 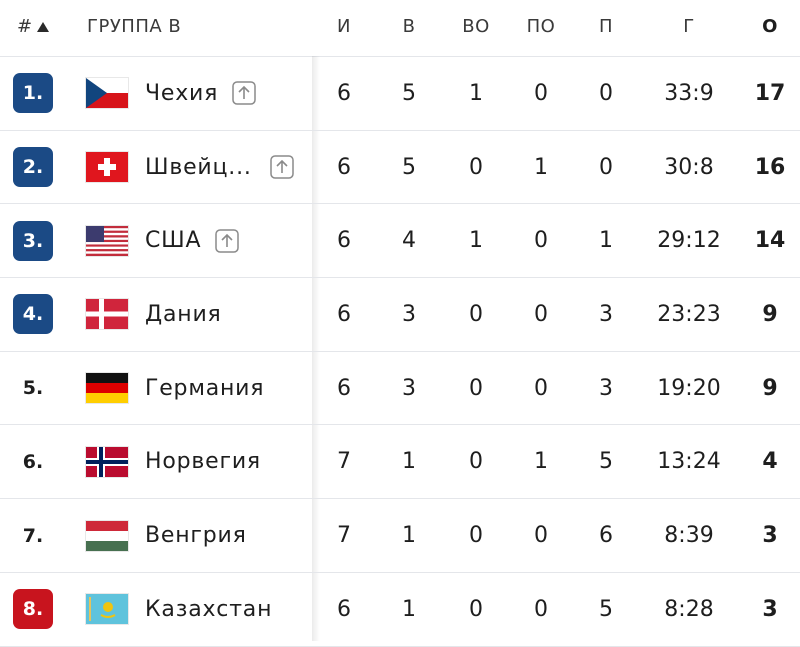 What do you see at coordinates (400, 94) in the screenshot?
I see `table-row: 1. Чехия 6 5 1 0 0 33:9 17` at bounding box center [400, 94].